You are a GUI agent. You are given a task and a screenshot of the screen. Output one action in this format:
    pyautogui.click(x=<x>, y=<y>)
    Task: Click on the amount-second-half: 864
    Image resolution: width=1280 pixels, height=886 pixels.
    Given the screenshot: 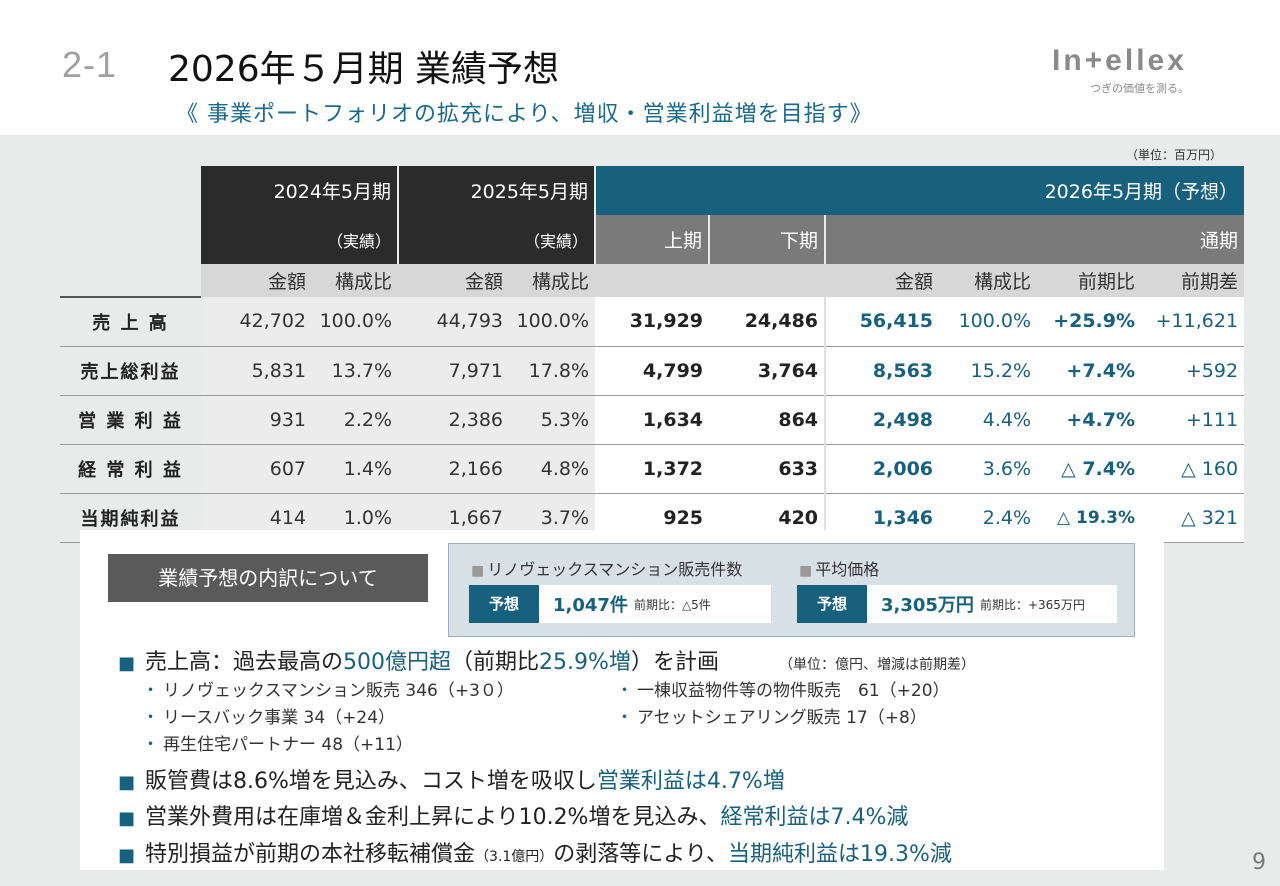 What is the action you would take?
    pyautogui.click(x=768, y=420)
    